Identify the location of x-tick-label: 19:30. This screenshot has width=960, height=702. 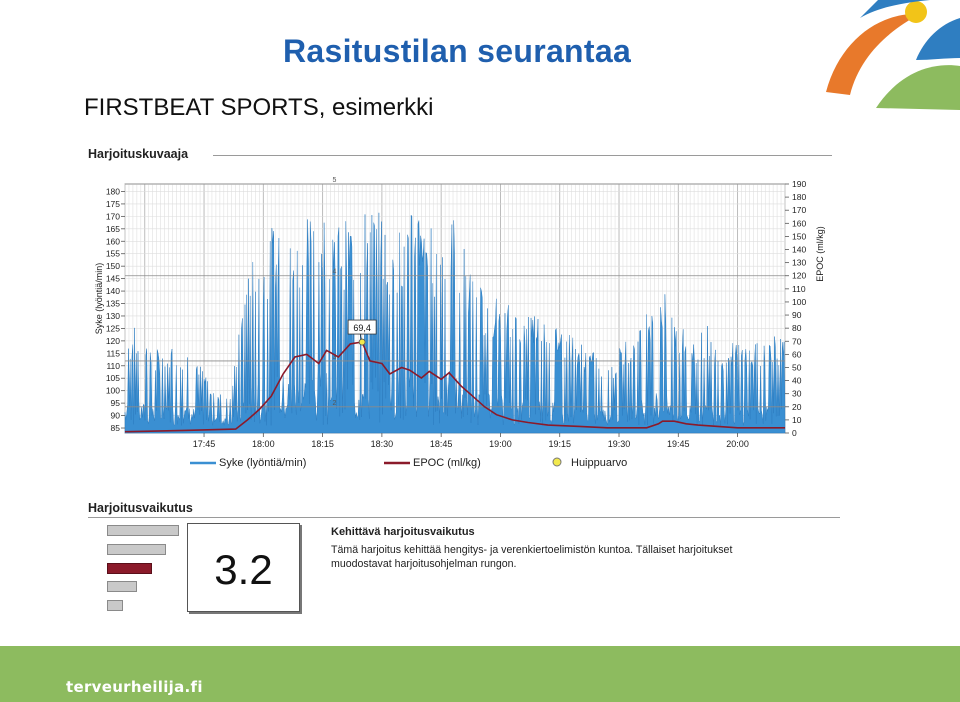
(619, 444).